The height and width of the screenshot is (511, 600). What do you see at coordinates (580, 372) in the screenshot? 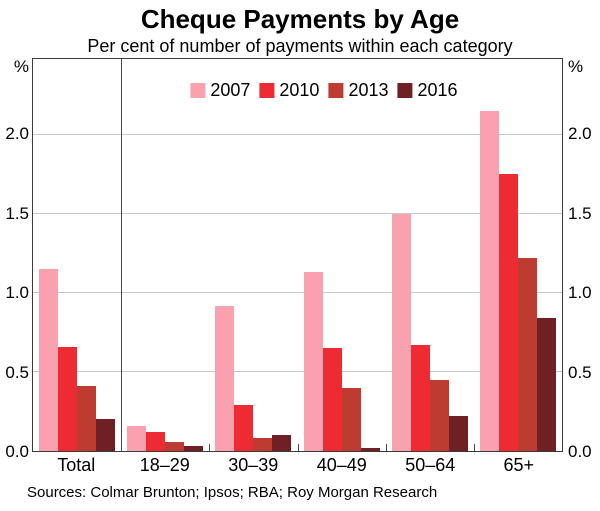
I see `y-tick-right-0.5: 0.5` at bounding box center [580, 372].